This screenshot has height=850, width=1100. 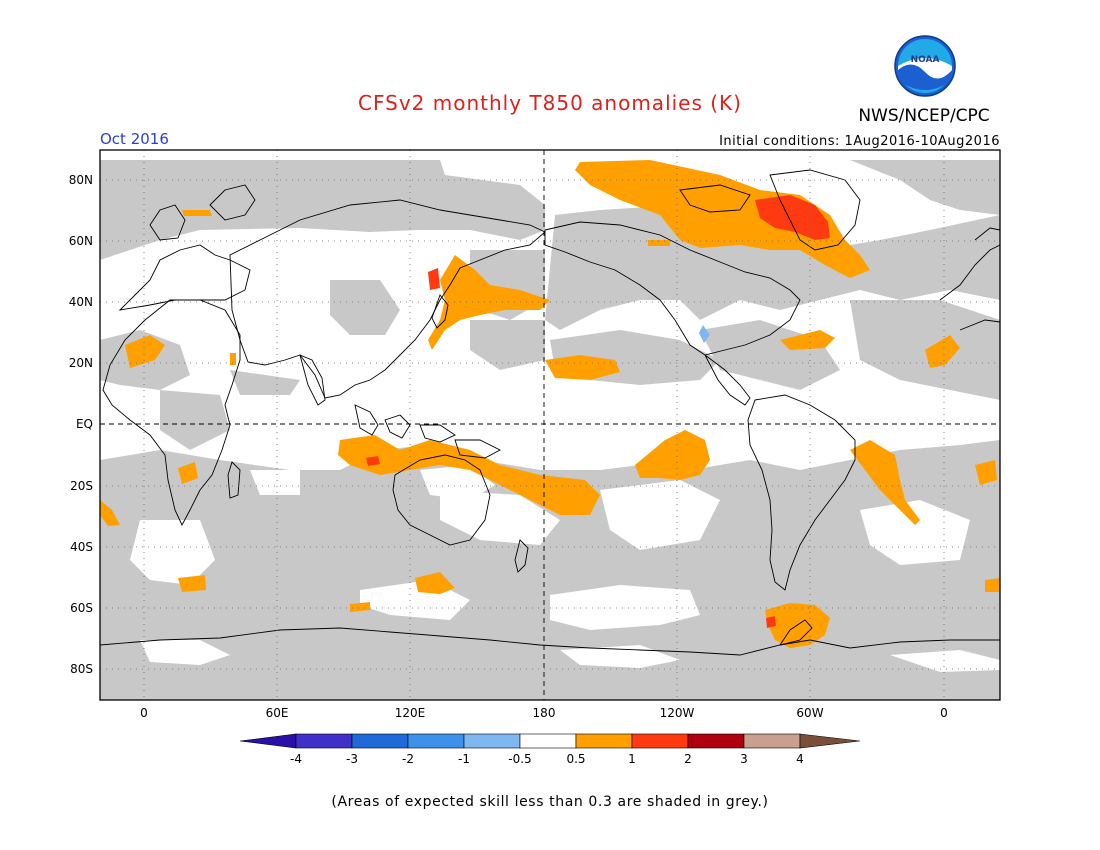 I want to click on noaa-logo: NOAA, so click(x=925, y=66).